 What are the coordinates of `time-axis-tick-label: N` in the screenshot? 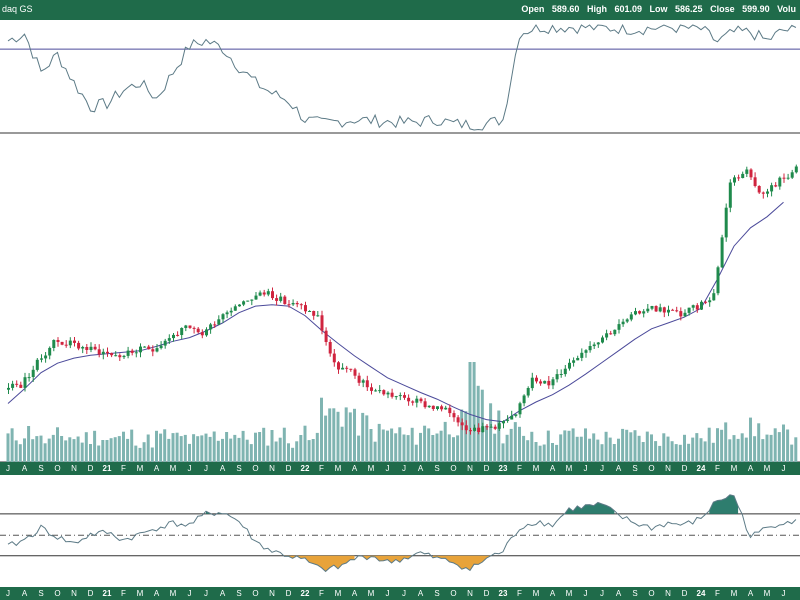 It's located at (470, 593).